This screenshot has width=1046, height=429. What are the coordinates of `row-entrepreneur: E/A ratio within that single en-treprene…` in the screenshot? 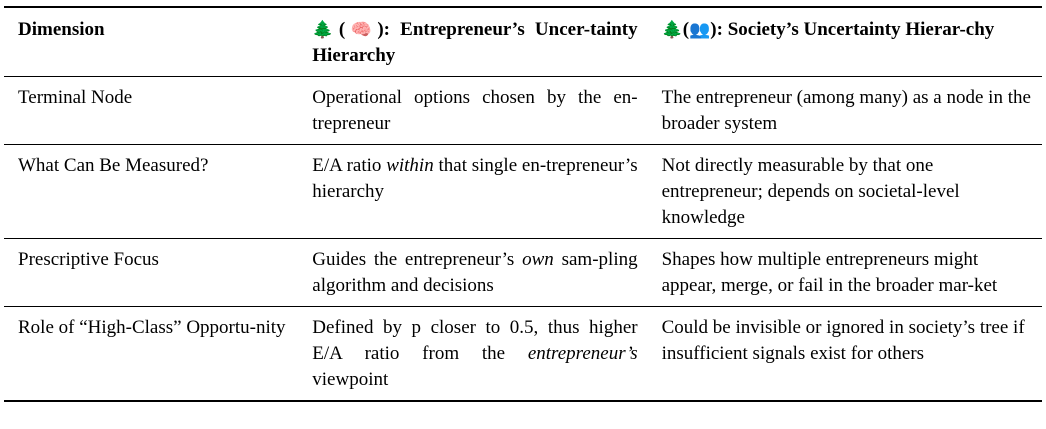 It's located at (472, 192).